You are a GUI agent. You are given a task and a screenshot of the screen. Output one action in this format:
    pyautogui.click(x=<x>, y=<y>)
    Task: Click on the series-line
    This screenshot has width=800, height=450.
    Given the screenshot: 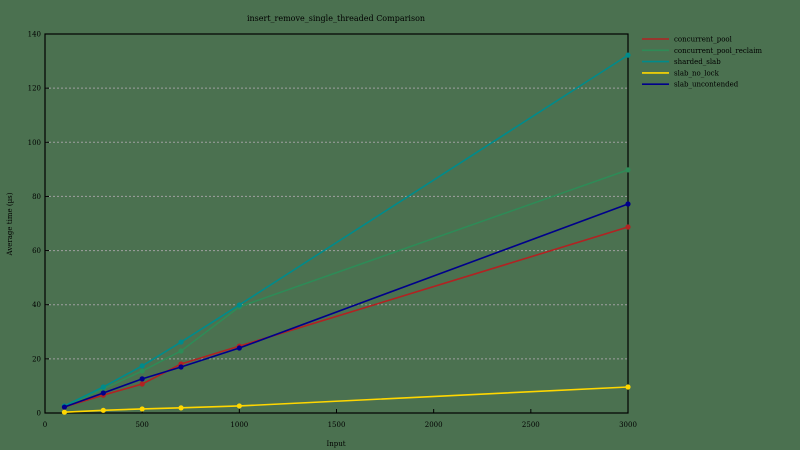 What is the action you would take?
    pyautogui.click(x=346, y=399)
    